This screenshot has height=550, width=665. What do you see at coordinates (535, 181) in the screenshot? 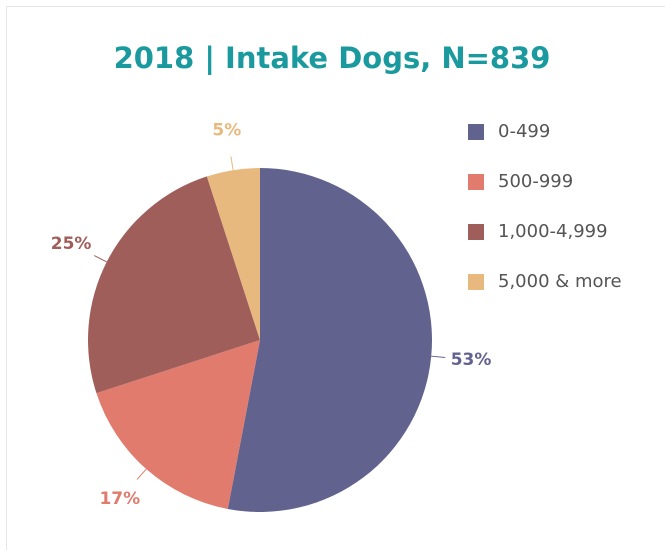
I see `legend-label: 500-999` at bounding box center [535, 181].